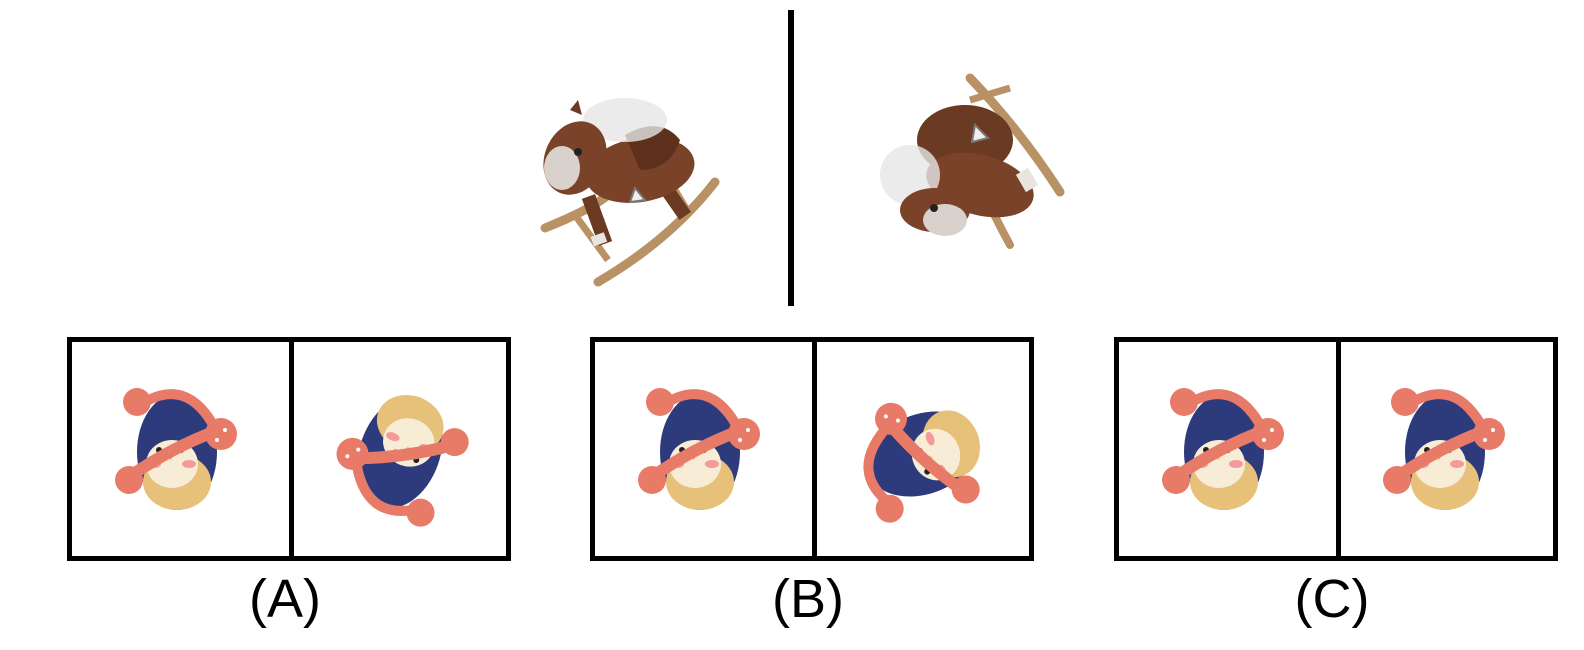 The width and height of the screenshot is (1584, 650). What do you see at coordinates (180, 449) in the screenshot?
I see `option-a-left-view` at bounding box center [180, 449].